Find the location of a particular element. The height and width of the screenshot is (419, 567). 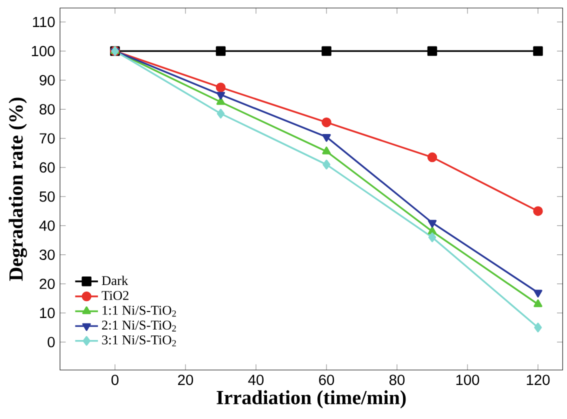

y-tick-label: 0 is located at coordinates (51, 342).